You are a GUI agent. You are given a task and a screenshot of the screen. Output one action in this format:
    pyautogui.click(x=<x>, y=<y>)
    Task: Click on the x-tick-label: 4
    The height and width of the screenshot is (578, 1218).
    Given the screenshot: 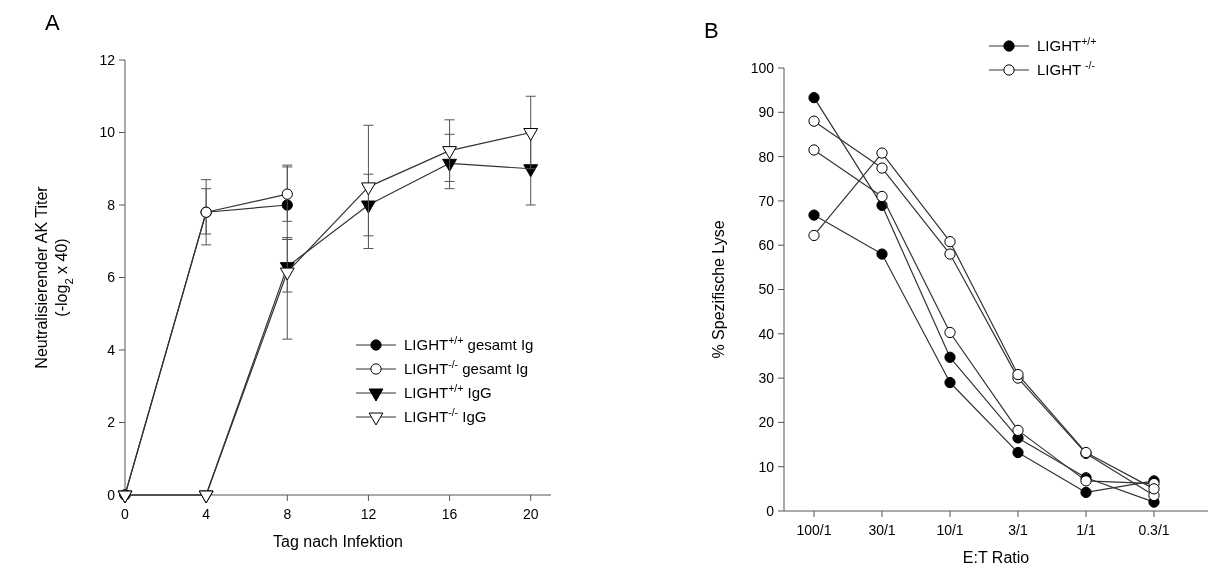 What is the action you would take?
    pyautogui.click(x=206, y=514)
    